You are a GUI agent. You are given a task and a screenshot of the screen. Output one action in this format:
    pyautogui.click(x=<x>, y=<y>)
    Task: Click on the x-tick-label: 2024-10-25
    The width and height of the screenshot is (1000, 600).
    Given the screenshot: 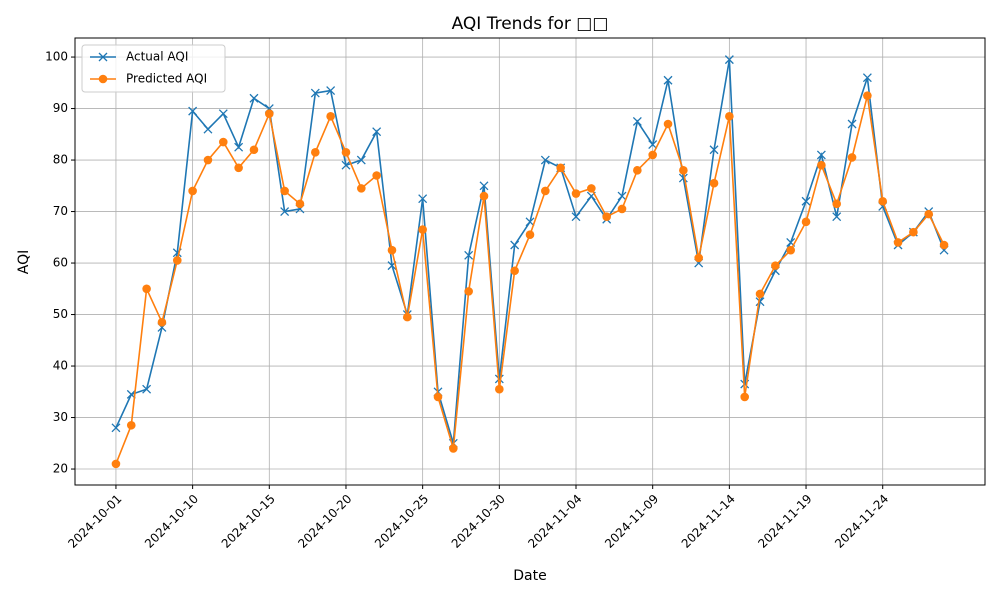 What is the action you would take?
    pyautogui.click(x=401, y=521)
    